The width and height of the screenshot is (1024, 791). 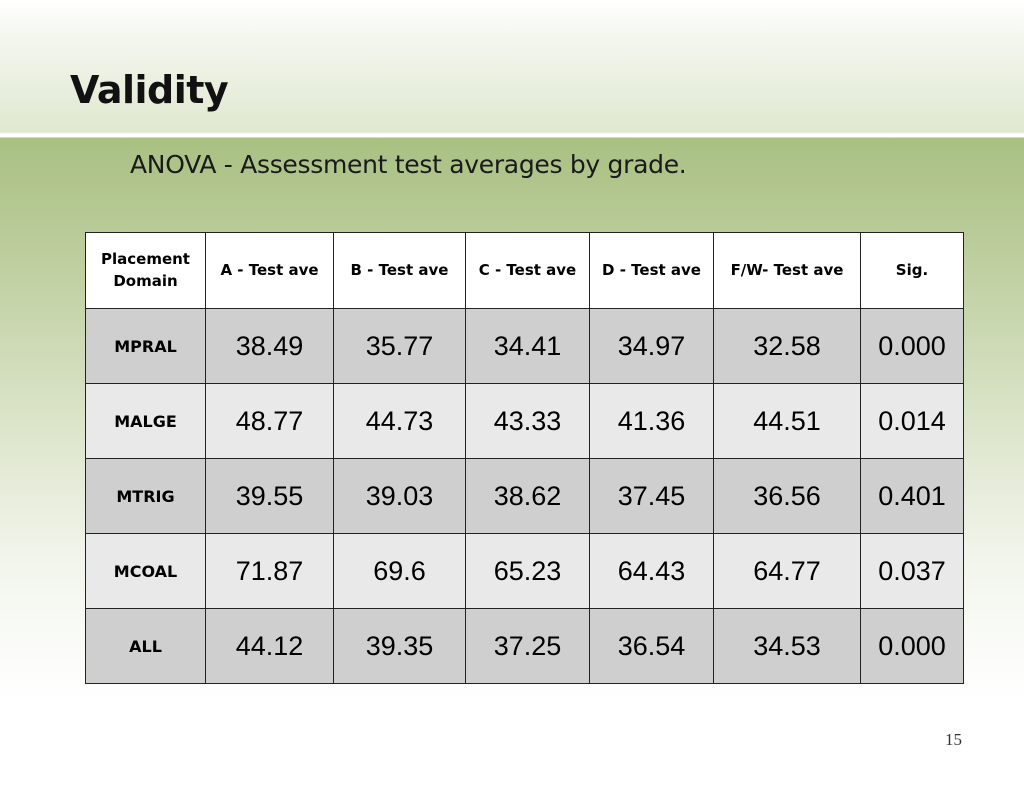 I want to click on row-domain-label: MALGE, so click(x=145, y=421).